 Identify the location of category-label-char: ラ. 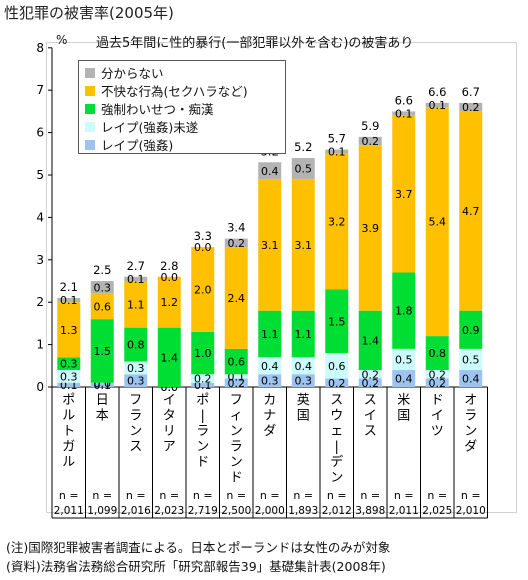
(236, 447).